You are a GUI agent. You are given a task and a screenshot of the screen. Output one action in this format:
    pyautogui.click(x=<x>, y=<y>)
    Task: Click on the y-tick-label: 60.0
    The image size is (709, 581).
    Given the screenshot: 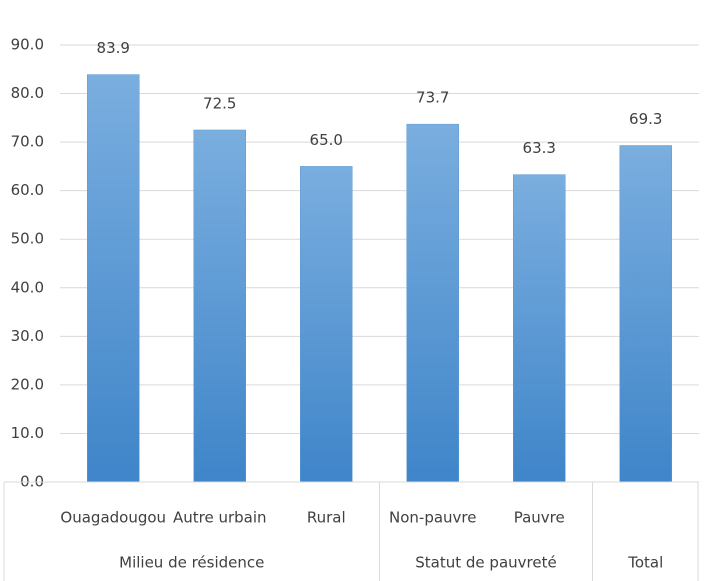 What is the action you would take?
    pyautogui.click(x=27, y=190)
    